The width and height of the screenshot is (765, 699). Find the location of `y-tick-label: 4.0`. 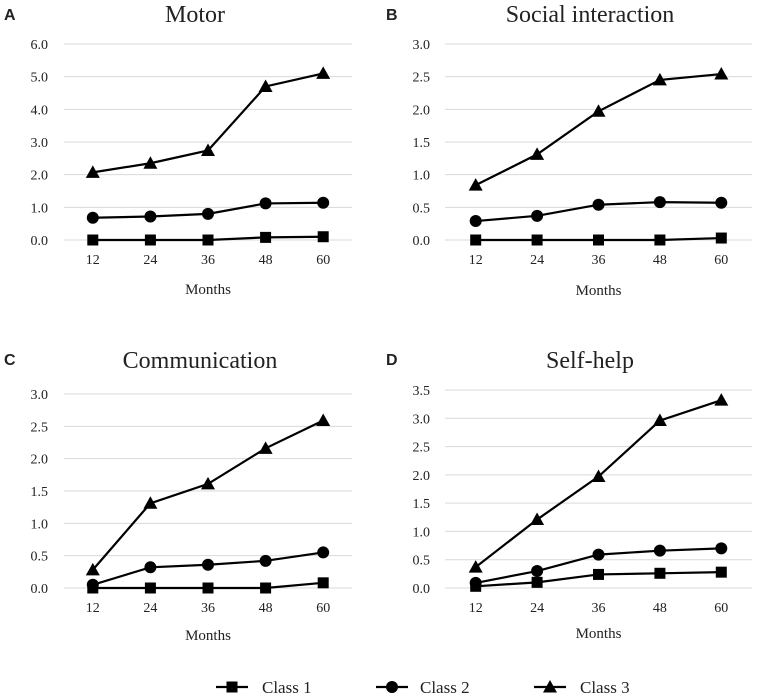

y-tick-label: 4.0 is located at coordinates (40, 110).